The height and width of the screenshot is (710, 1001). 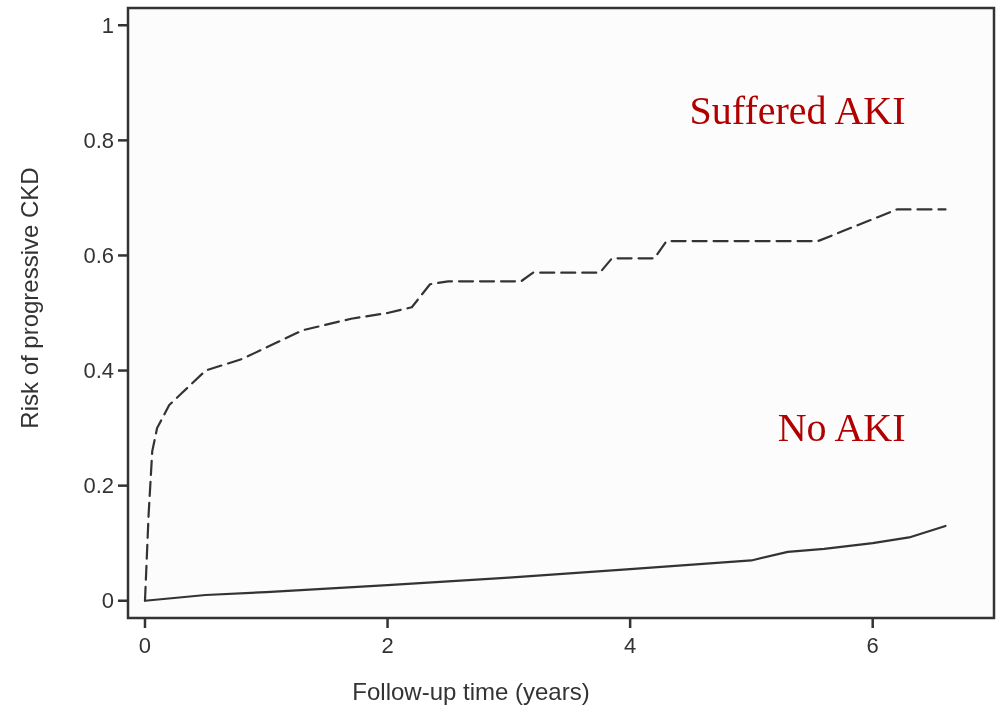 What do you see at coordinates (630, 645) in the screenshot?
I see `x-tick-label: 4` at bounding box center [630, 645].